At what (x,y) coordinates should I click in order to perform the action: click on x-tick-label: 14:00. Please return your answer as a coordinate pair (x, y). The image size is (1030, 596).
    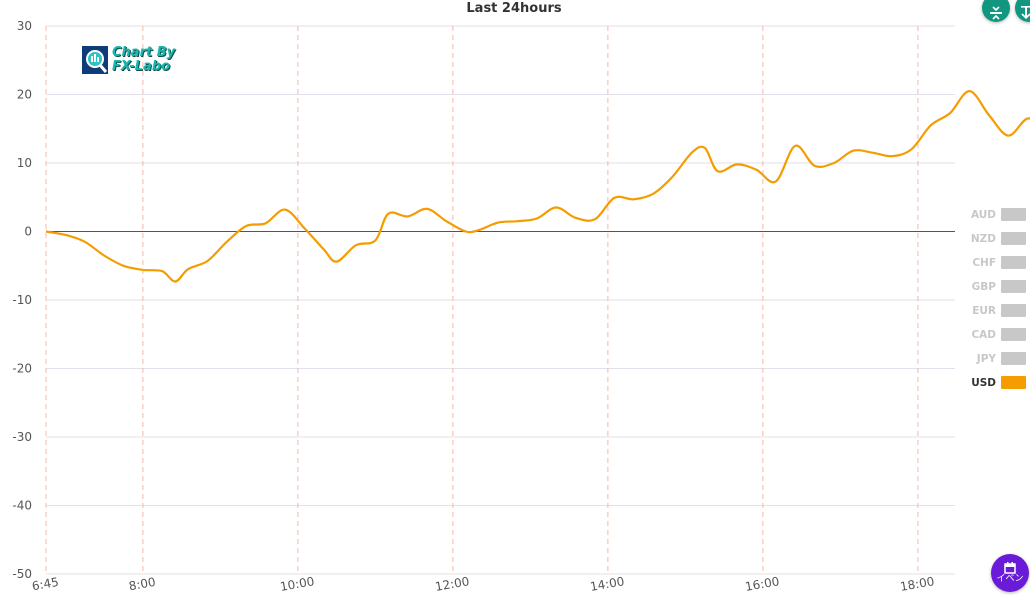
    Looking at the image, I should click on (607, 584).